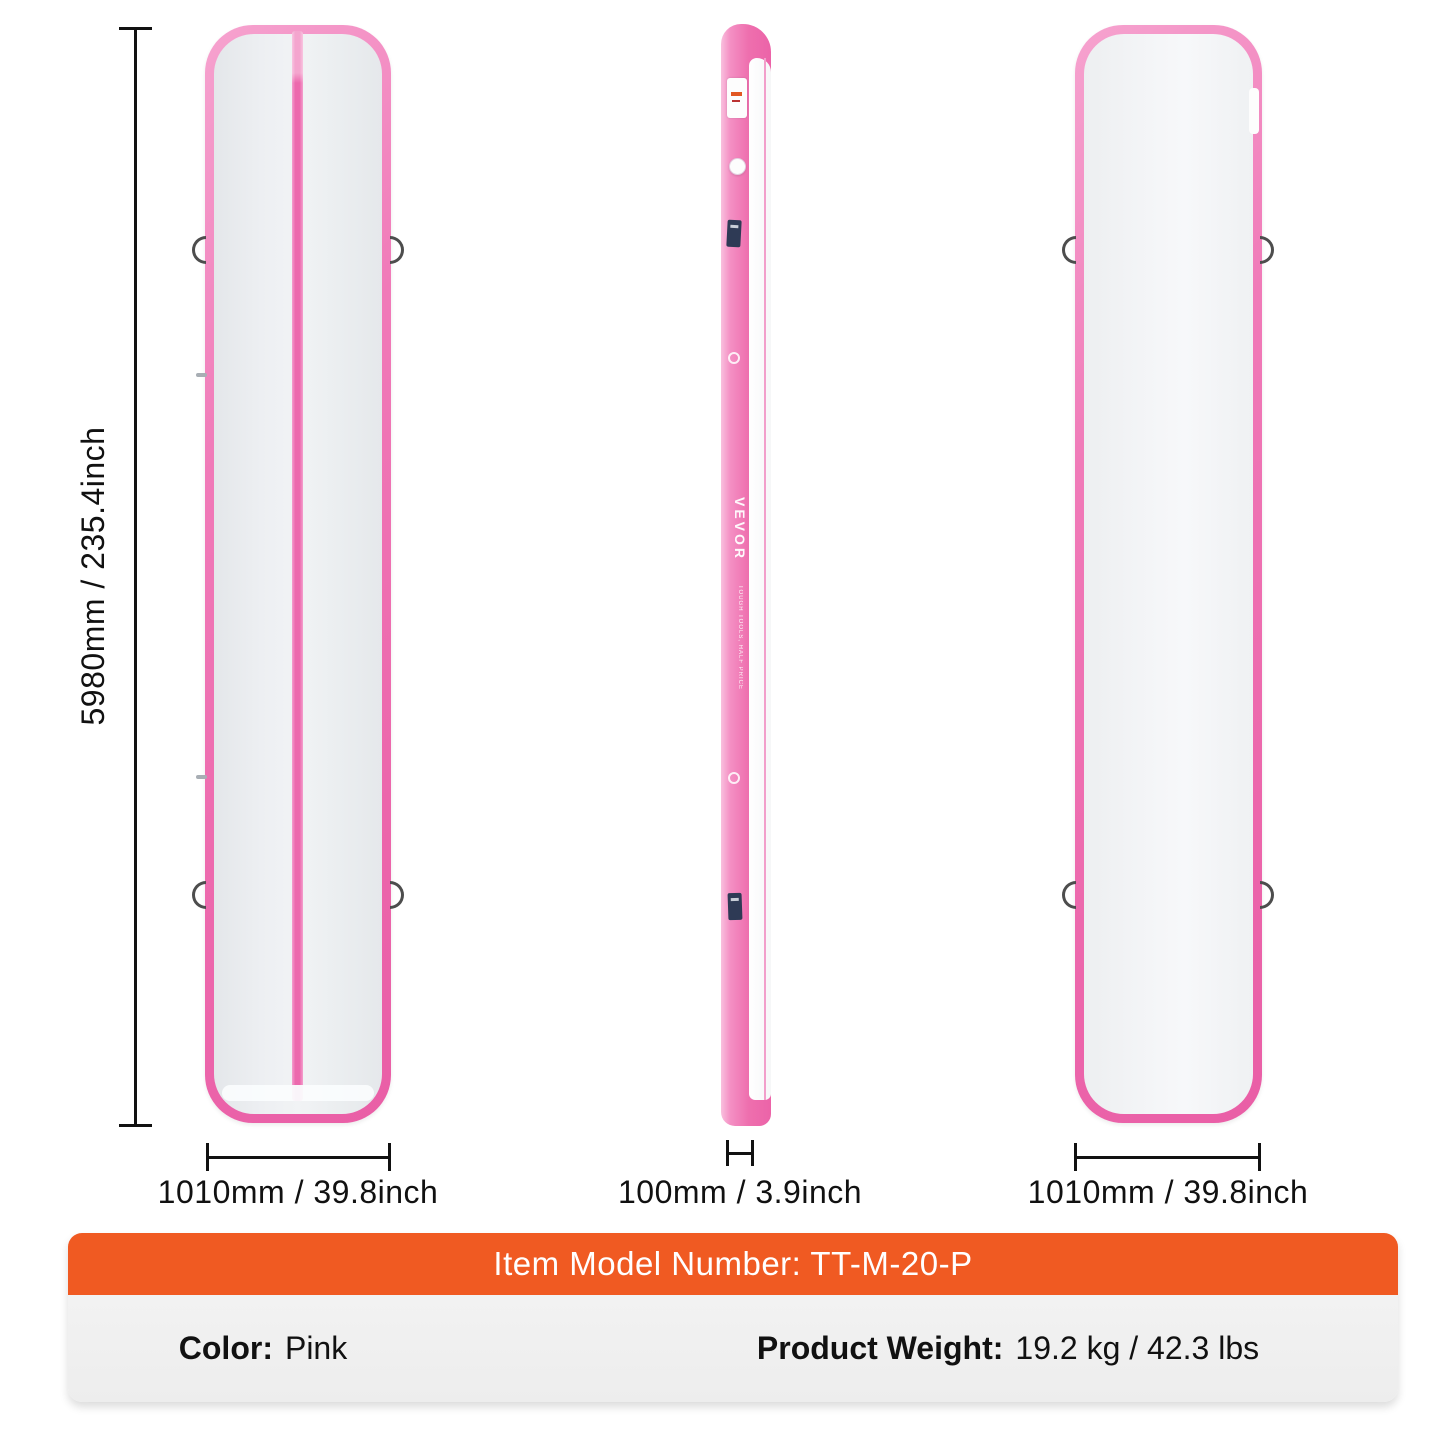  Describe the element at coordinates (135, 577) in the screenshot. I see `length-dim-line` at that location.